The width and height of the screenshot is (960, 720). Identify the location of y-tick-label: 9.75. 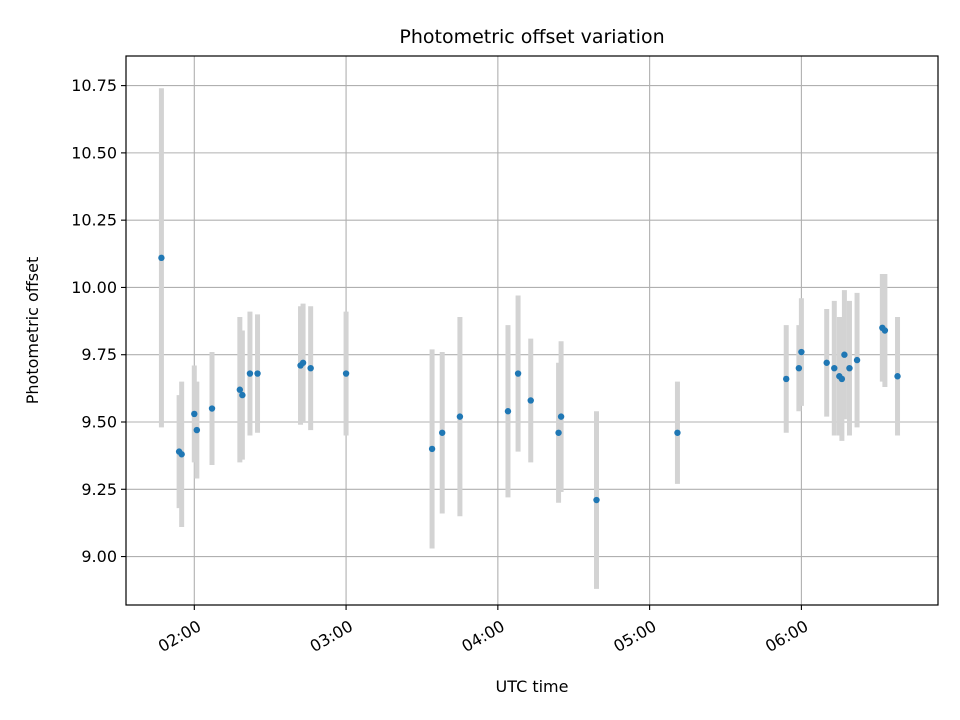
(99, 354).